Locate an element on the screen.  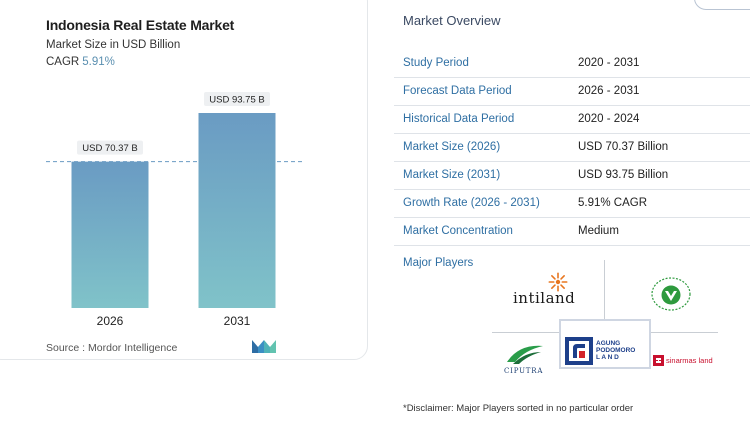
players-divider-vertical is located at coordinates (604, 314).